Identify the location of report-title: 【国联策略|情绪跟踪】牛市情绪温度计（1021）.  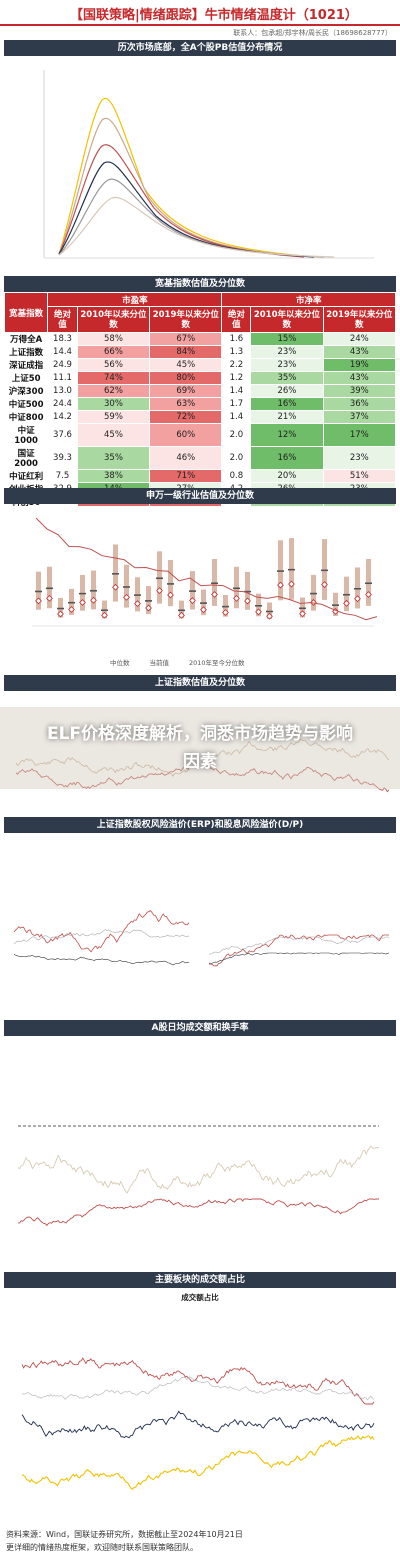
(214, 15).